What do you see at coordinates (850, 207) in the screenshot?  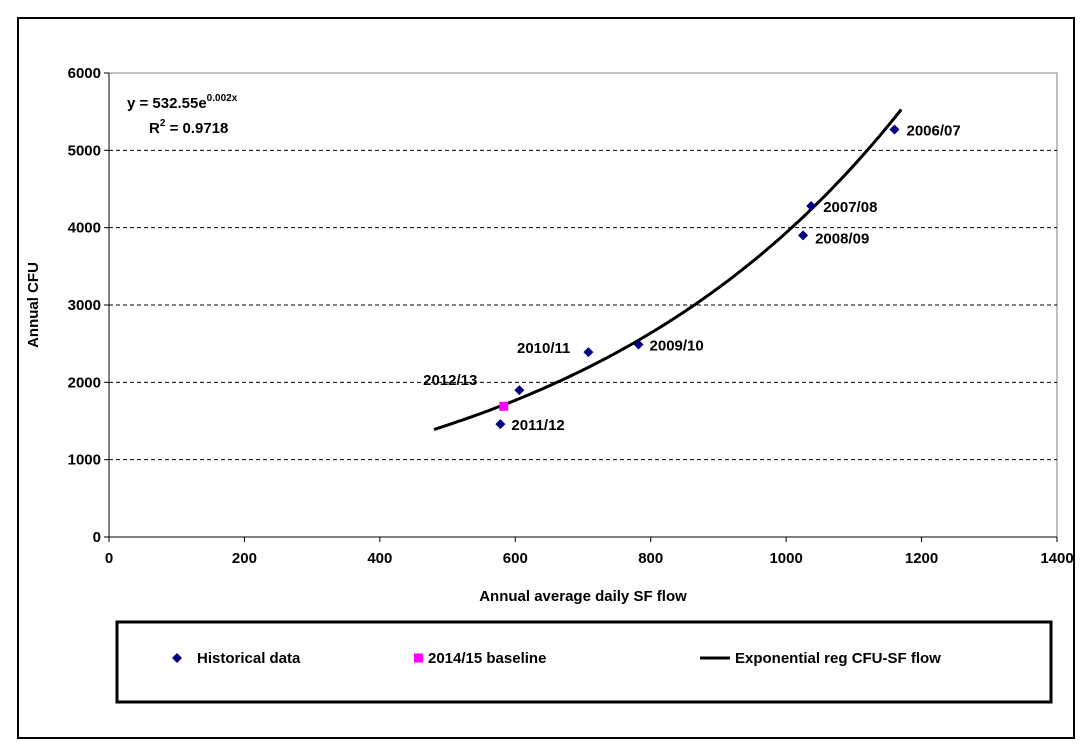 I see `data-label: 2007/08` at bounding box center [850, 207].